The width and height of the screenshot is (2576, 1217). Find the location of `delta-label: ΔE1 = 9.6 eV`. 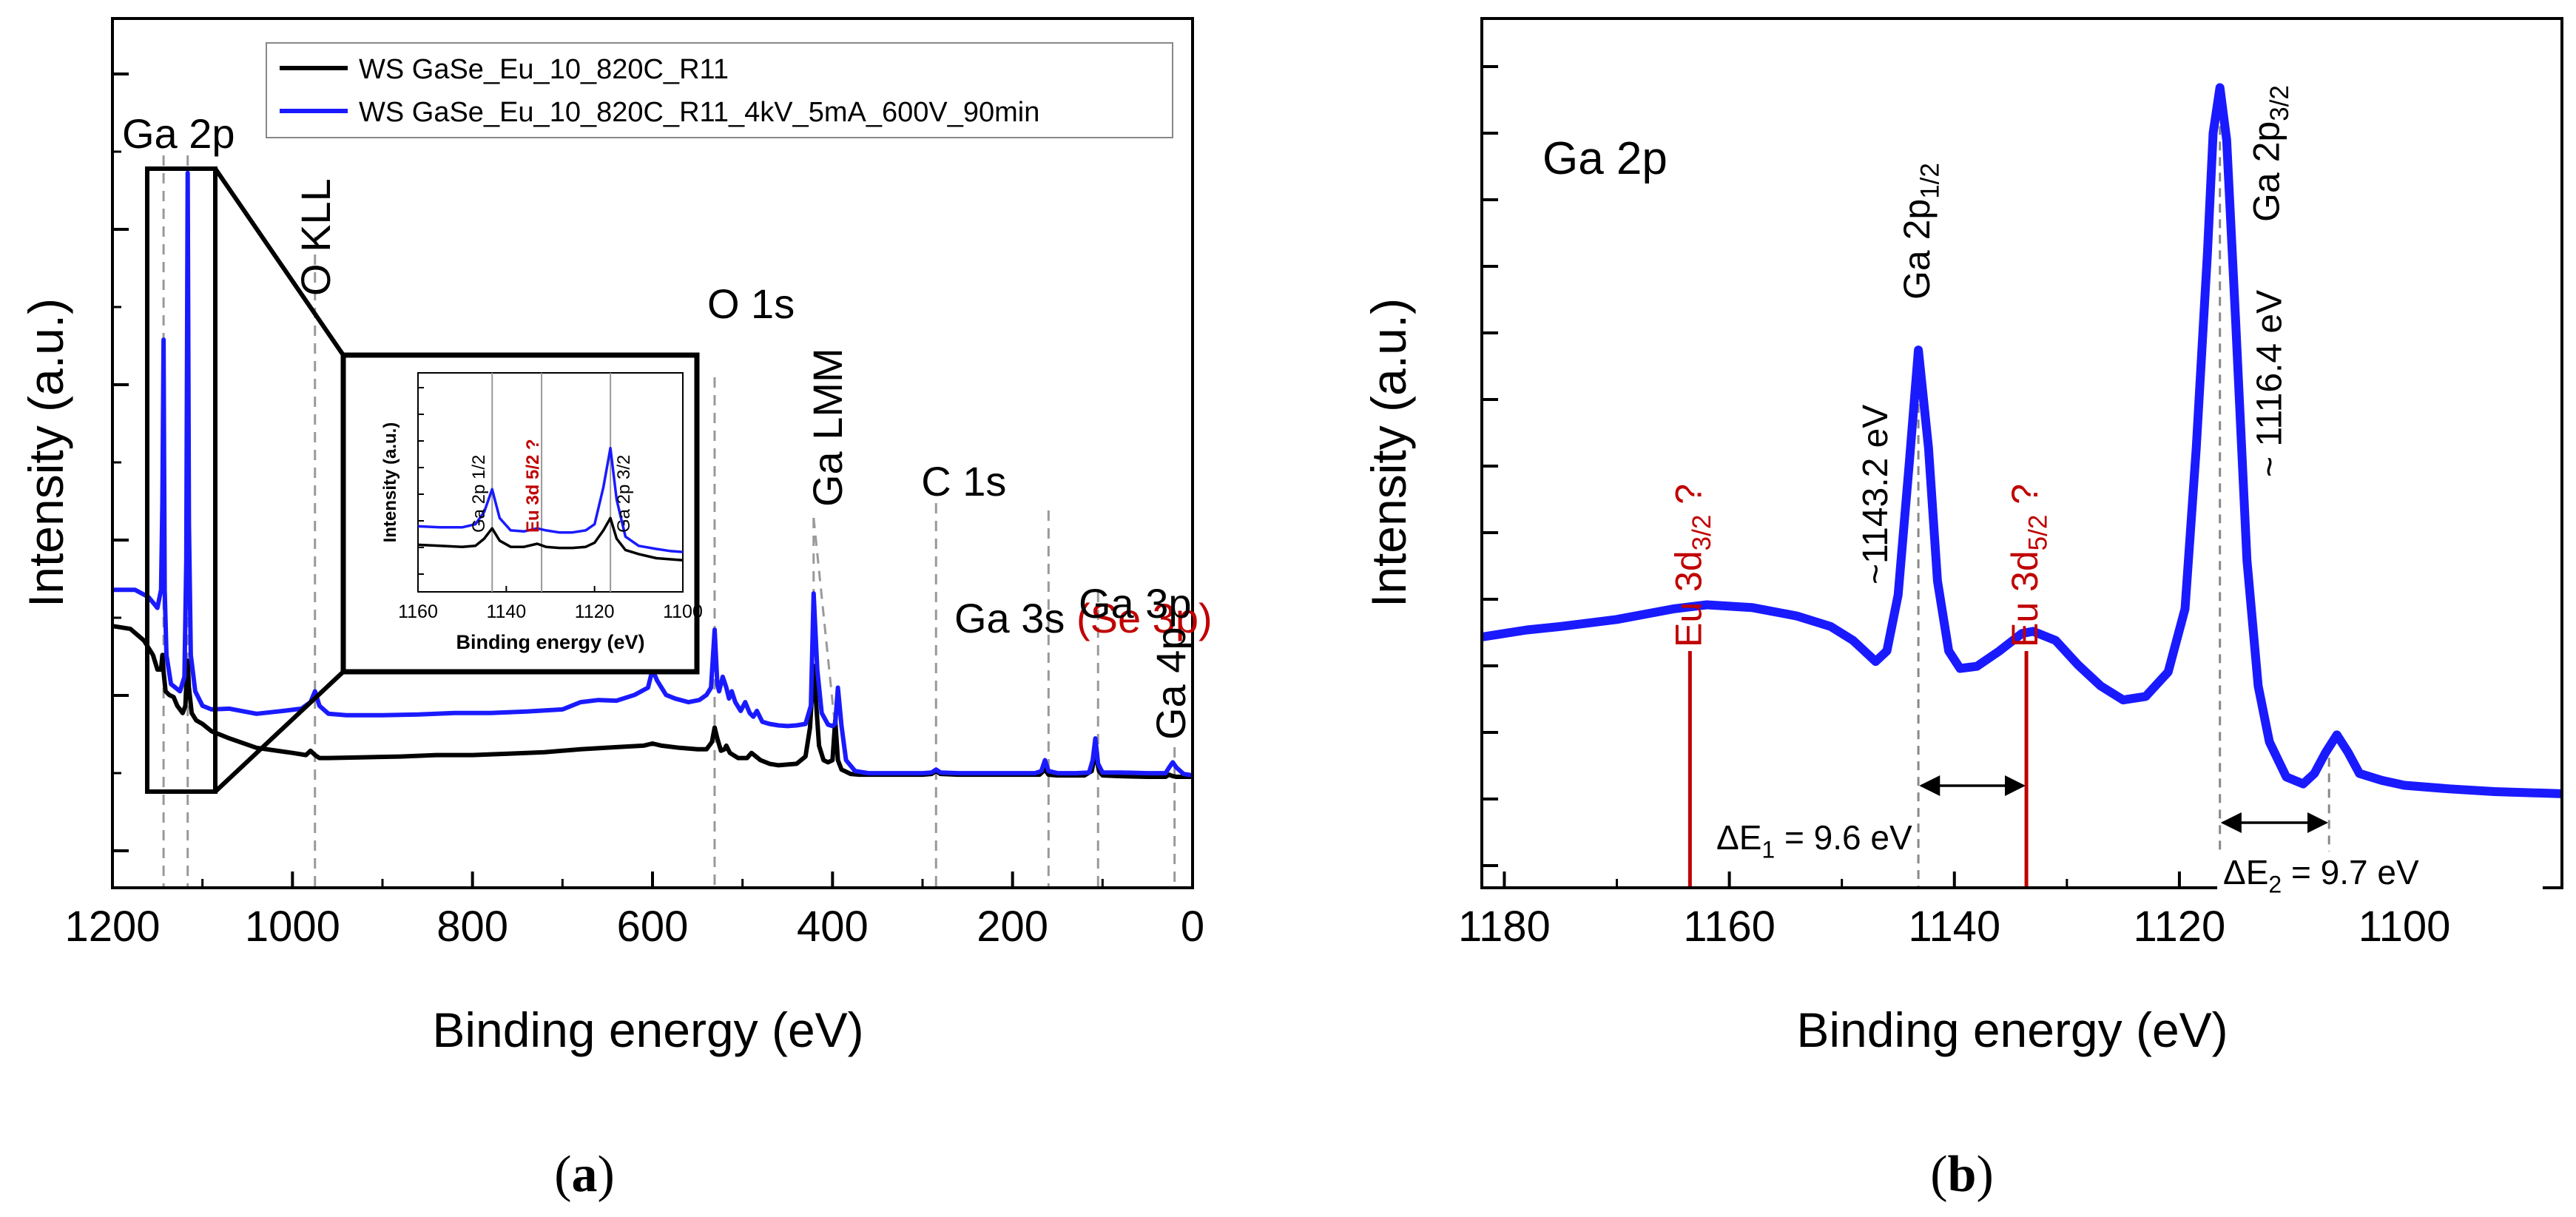

delta-label: ΔE1 = 9.6 eV is located at coordinates (1814, 841).